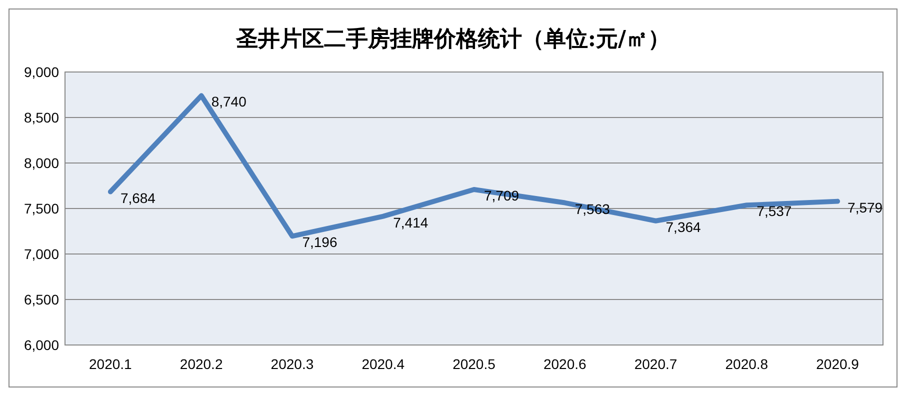 The height and width of the screenshot is (397, 907). I want to click on y-tick-label: 8,000, so click(42, 163).